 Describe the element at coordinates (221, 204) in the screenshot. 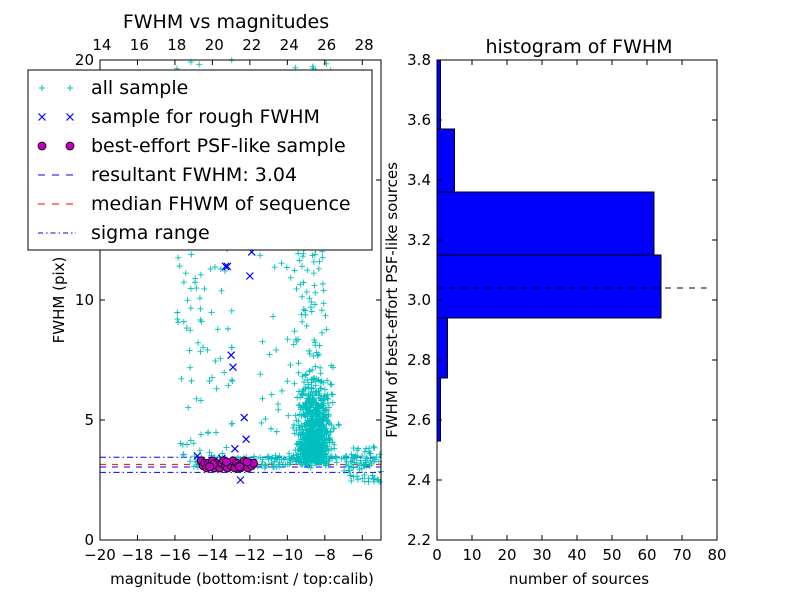

I see `legend-label: median FHWM of sequence` at that location.